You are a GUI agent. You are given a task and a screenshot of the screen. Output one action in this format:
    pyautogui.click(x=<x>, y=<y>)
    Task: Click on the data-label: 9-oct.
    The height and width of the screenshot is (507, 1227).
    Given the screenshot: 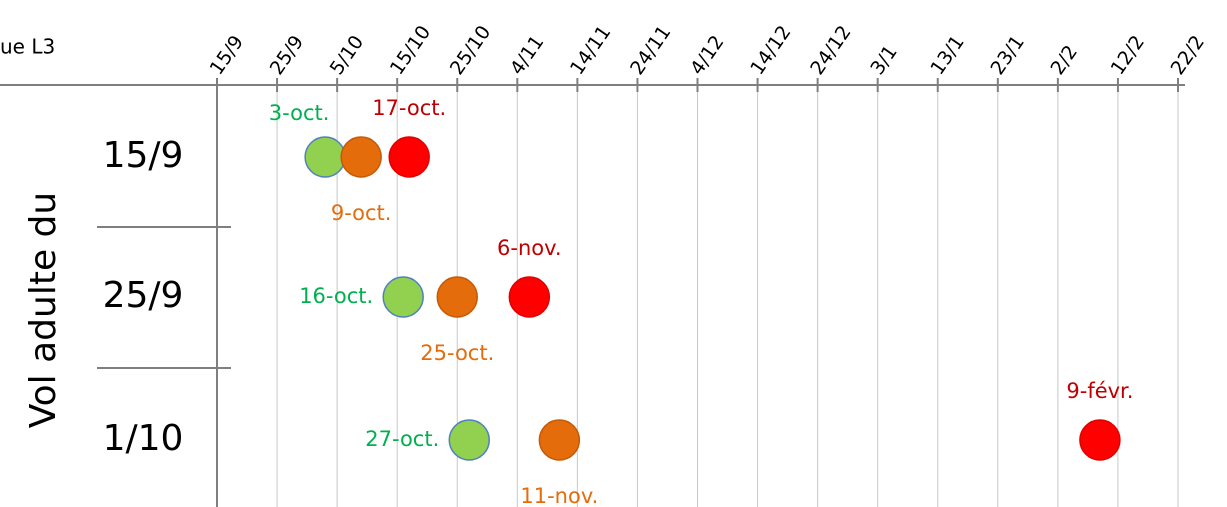 What is the action you would take?
    pyautogui.click(x=361, y=213)
    